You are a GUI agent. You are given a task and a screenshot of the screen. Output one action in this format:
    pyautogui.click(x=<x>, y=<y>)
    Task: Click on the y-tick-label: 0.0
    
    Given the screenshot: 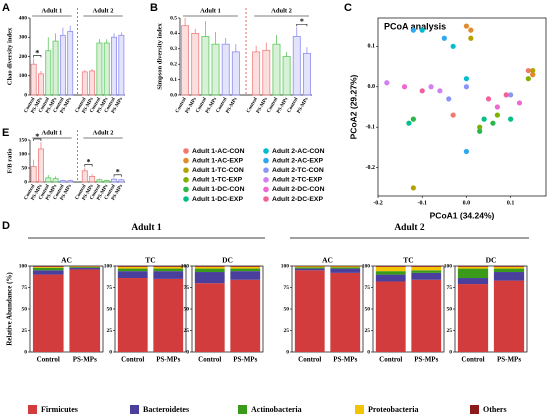 What is the action you would take?
    pyautogui.click(x=372, y=87)
    